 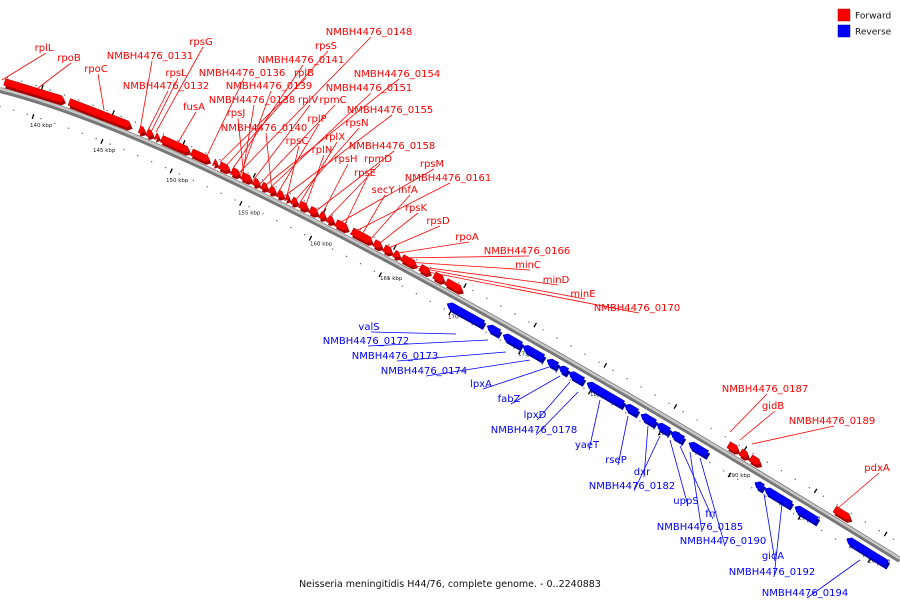 What do you see at coordinates (535, 415) in the screenshot?
I see `gene-label-lpxd: lpxD` at bounding box center [535, 415].